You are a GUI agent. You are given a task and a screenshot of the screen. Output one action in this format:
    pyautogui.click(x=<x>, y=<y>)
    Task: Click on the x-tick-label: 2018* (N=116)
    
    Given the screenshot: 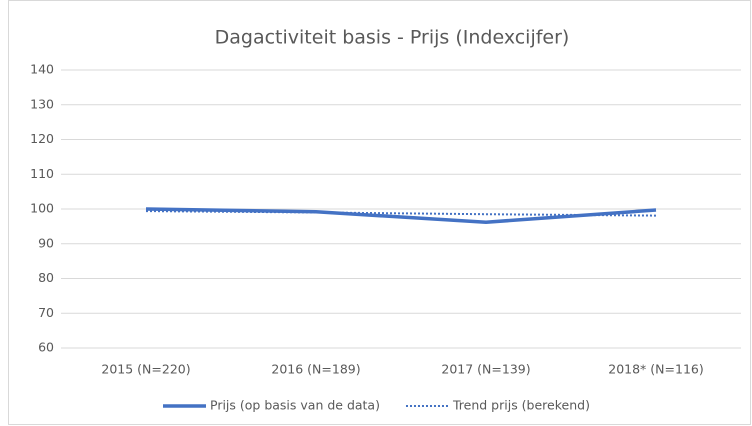 What is the action you would take?
    pyautogui.click(x=655, y=369)
    